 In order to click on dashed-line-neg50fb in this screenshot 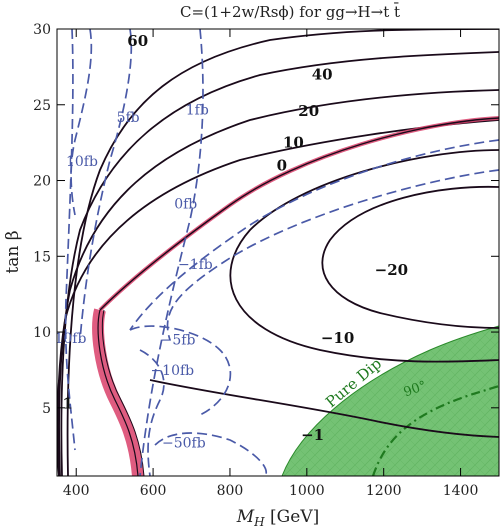, I will do `click(211, 454)`.